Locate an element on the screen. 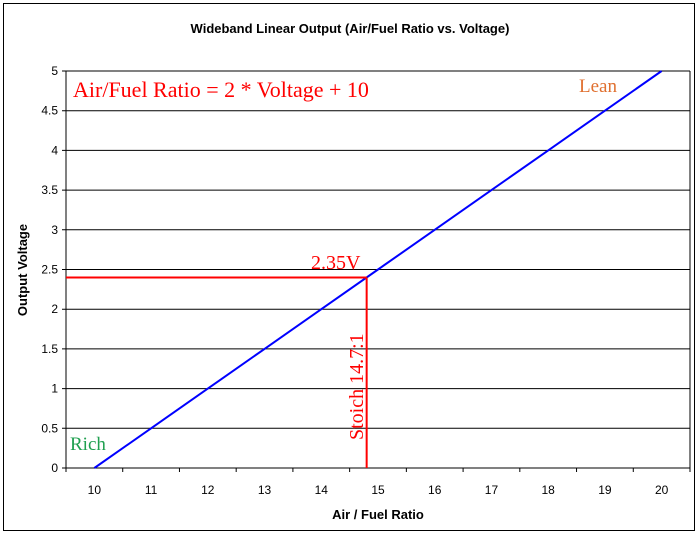 The width and height of the screenshot is (700, 536). y-tick-label: 0 is located at coordinates (54, 468).